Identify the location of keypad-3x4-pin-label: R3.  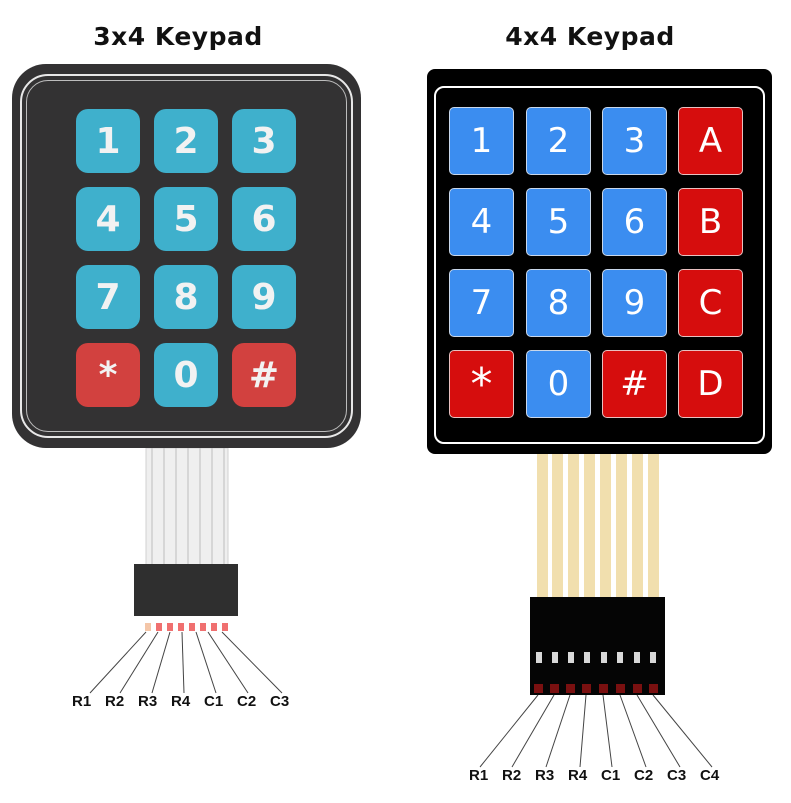
(148, 701).